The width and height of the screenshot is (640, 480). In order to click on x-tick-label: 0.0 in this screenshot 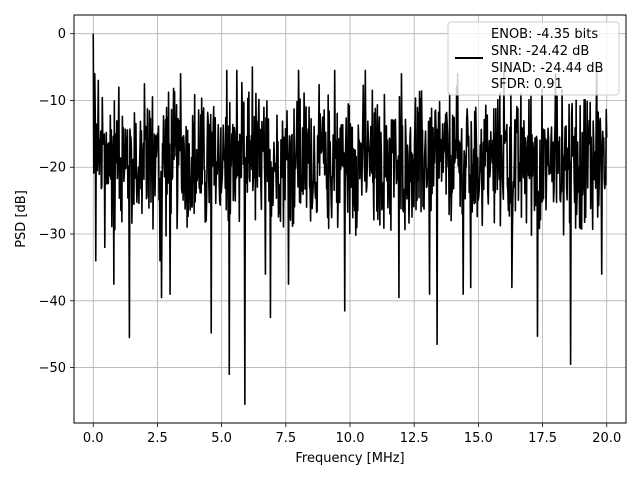, I will do `click(93, 438)`.